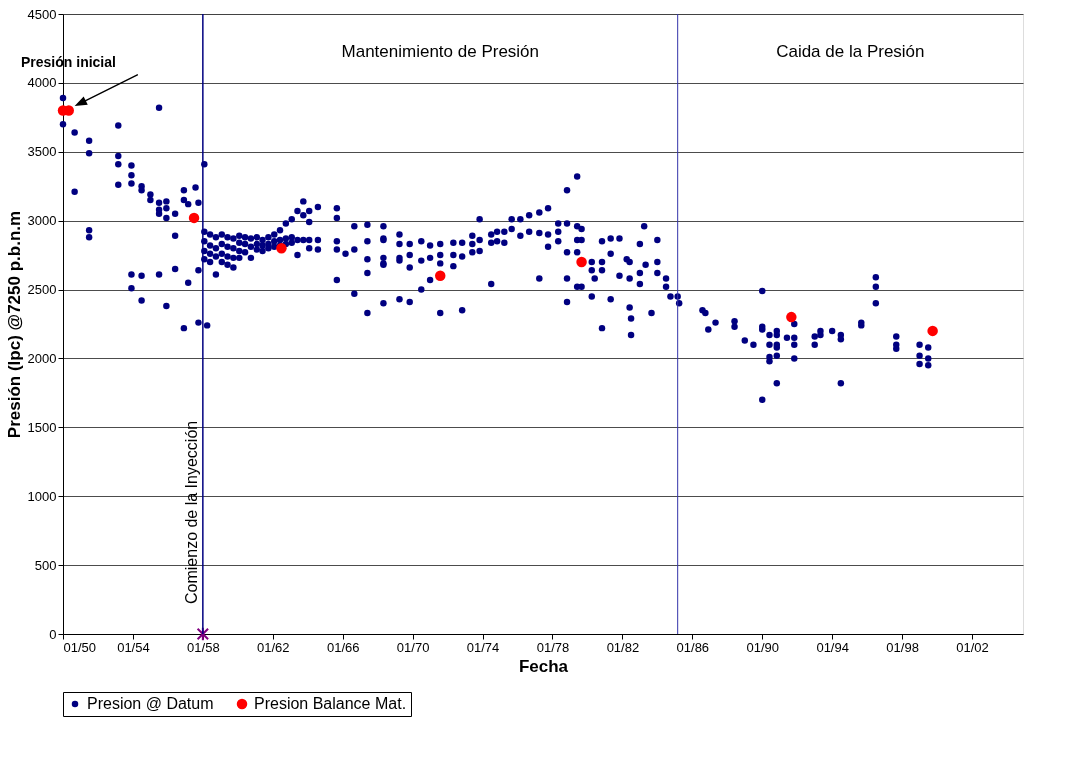 This screenshot has height=778, width=1087. I want to click on y-tick-label: 4500, so click(42, 14).